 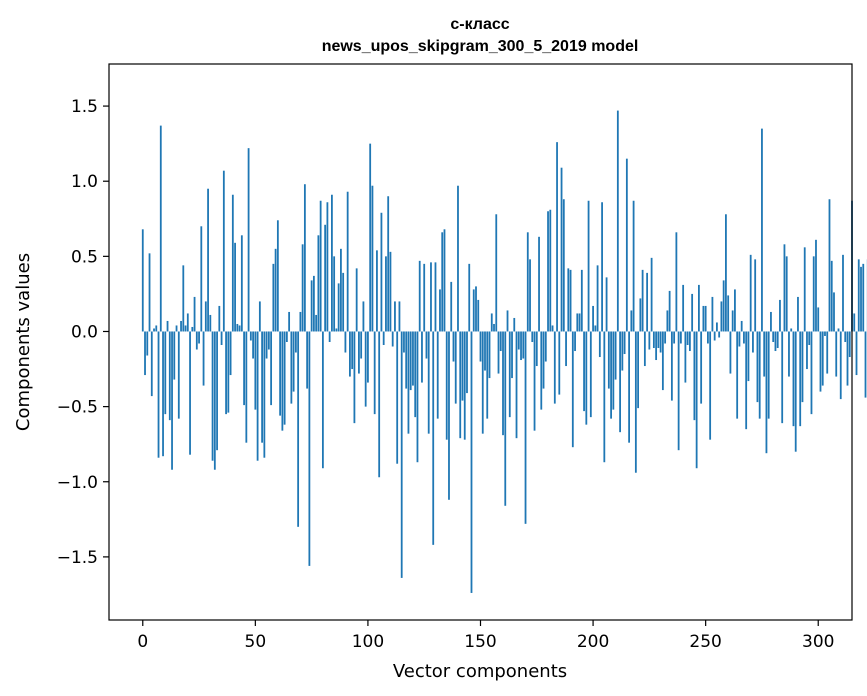 What do you see at coordinates (480, 671) in the screenshot?
I see `x-axis-label: Vector components` at bounding box center [480, 671].